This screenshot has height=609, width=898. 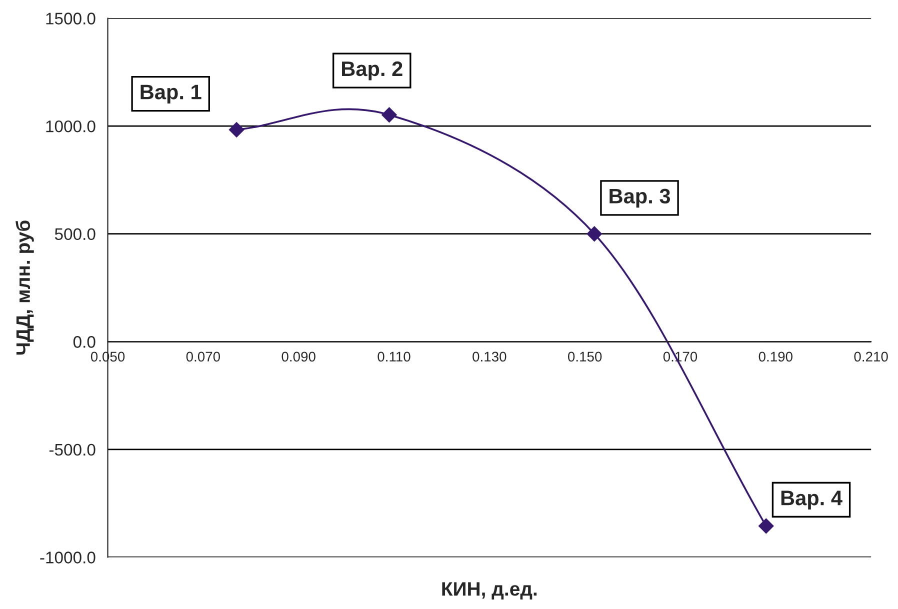 What do you see at coordinates (171, 94) in the screenshot?
I see `annotation: Вар. 1` at bounding box center [171, 94].